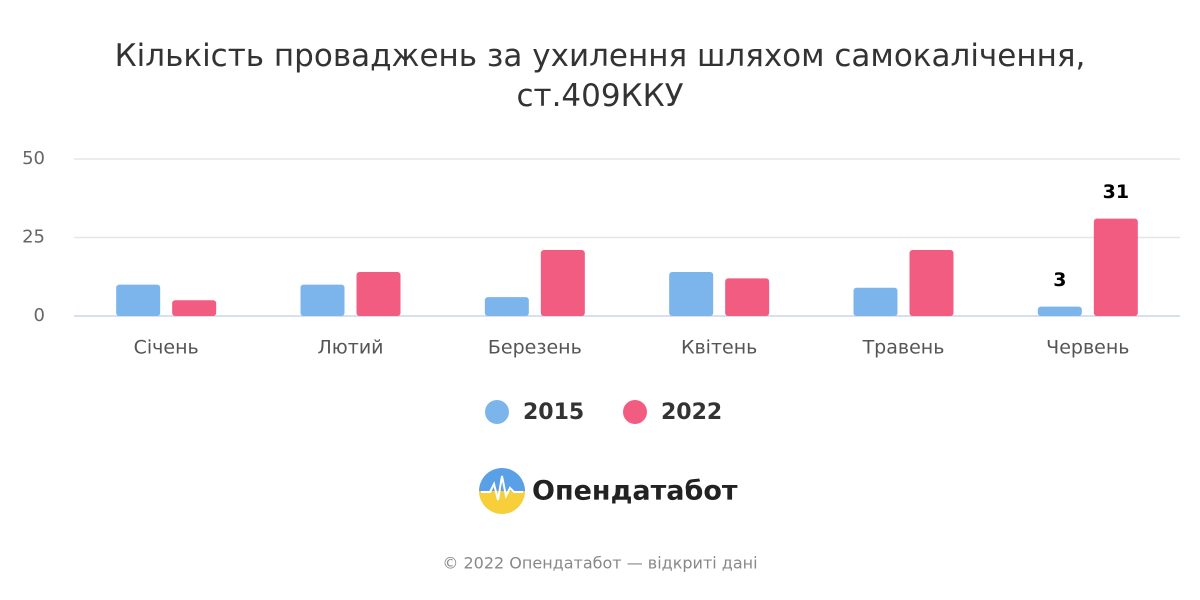 The width and height of the screenshot is (1200, 600). Describe the element at coordinates (1059, 280) in the screenshot. I see `data-label: 3` at that location.